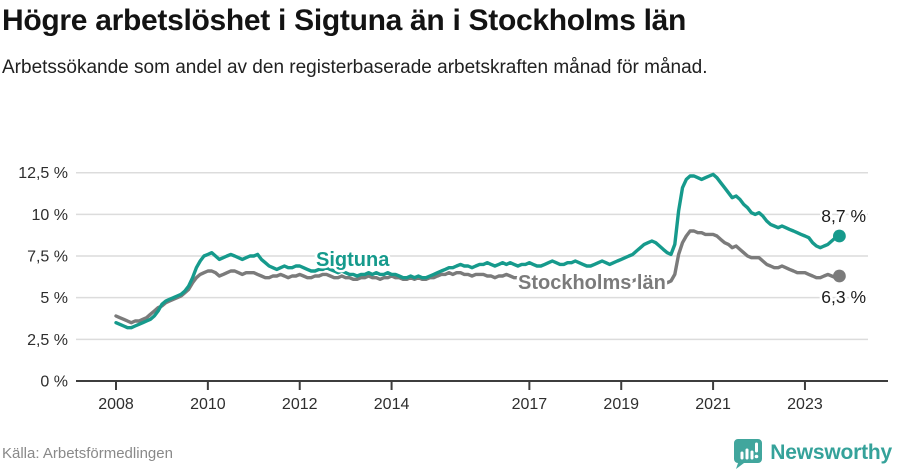 This screenshot has width=900, height=474. Describe the element at coordinates (530, 404) in the screenshot. I see `x-tick-label: 2017` at that location.